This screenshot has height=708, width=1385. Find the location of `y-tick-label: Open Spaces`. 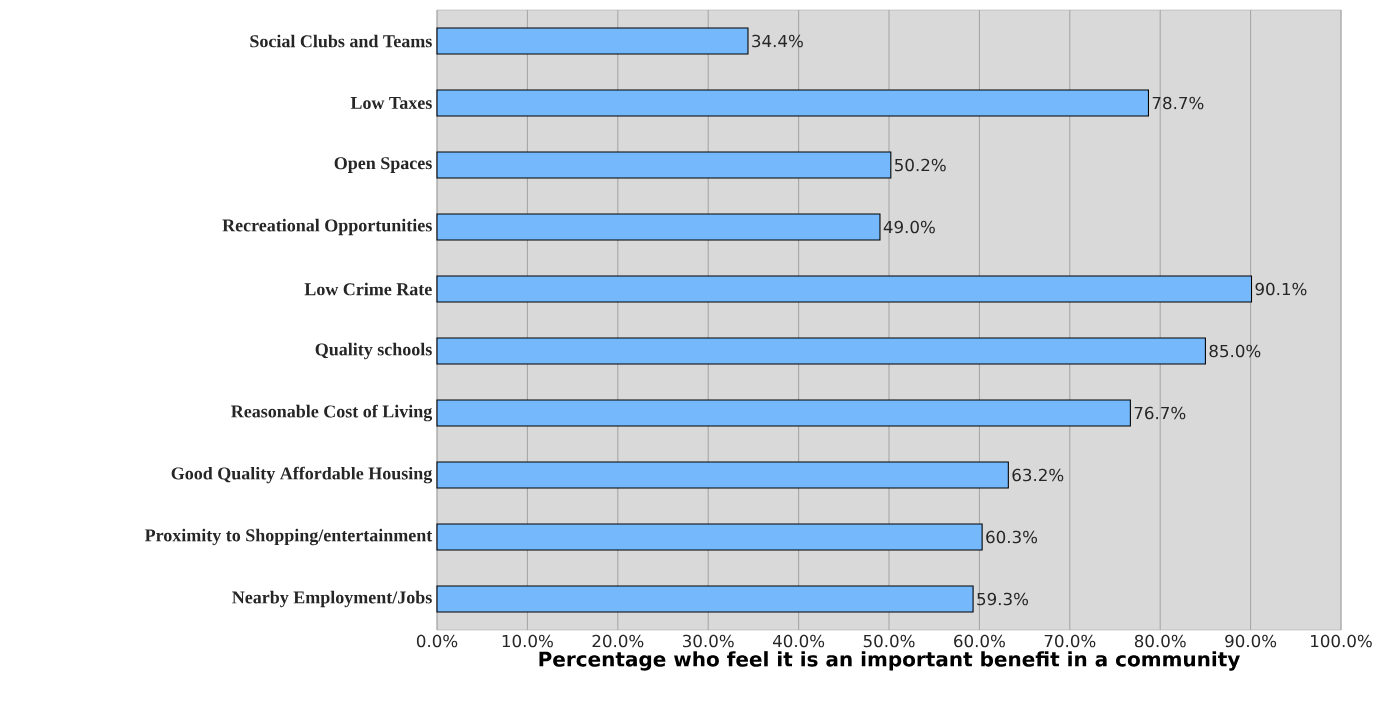

y-tick-label: Open Spaces is located at coordinates (383, 165).